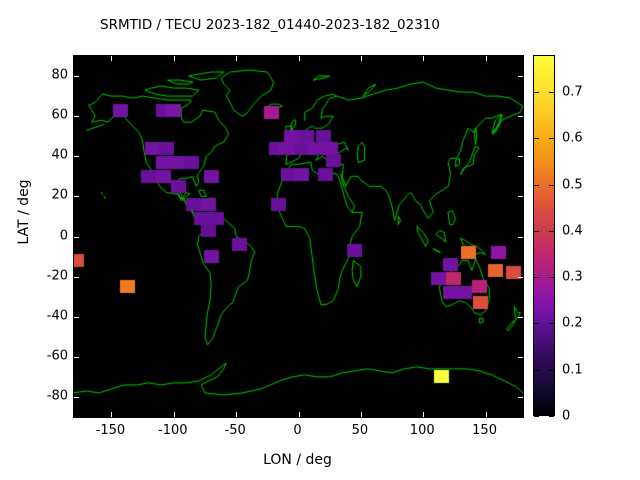  Describe the element at coordinates (57, 276) in the screenshot. I see `y-tick-label: -20` at that location.